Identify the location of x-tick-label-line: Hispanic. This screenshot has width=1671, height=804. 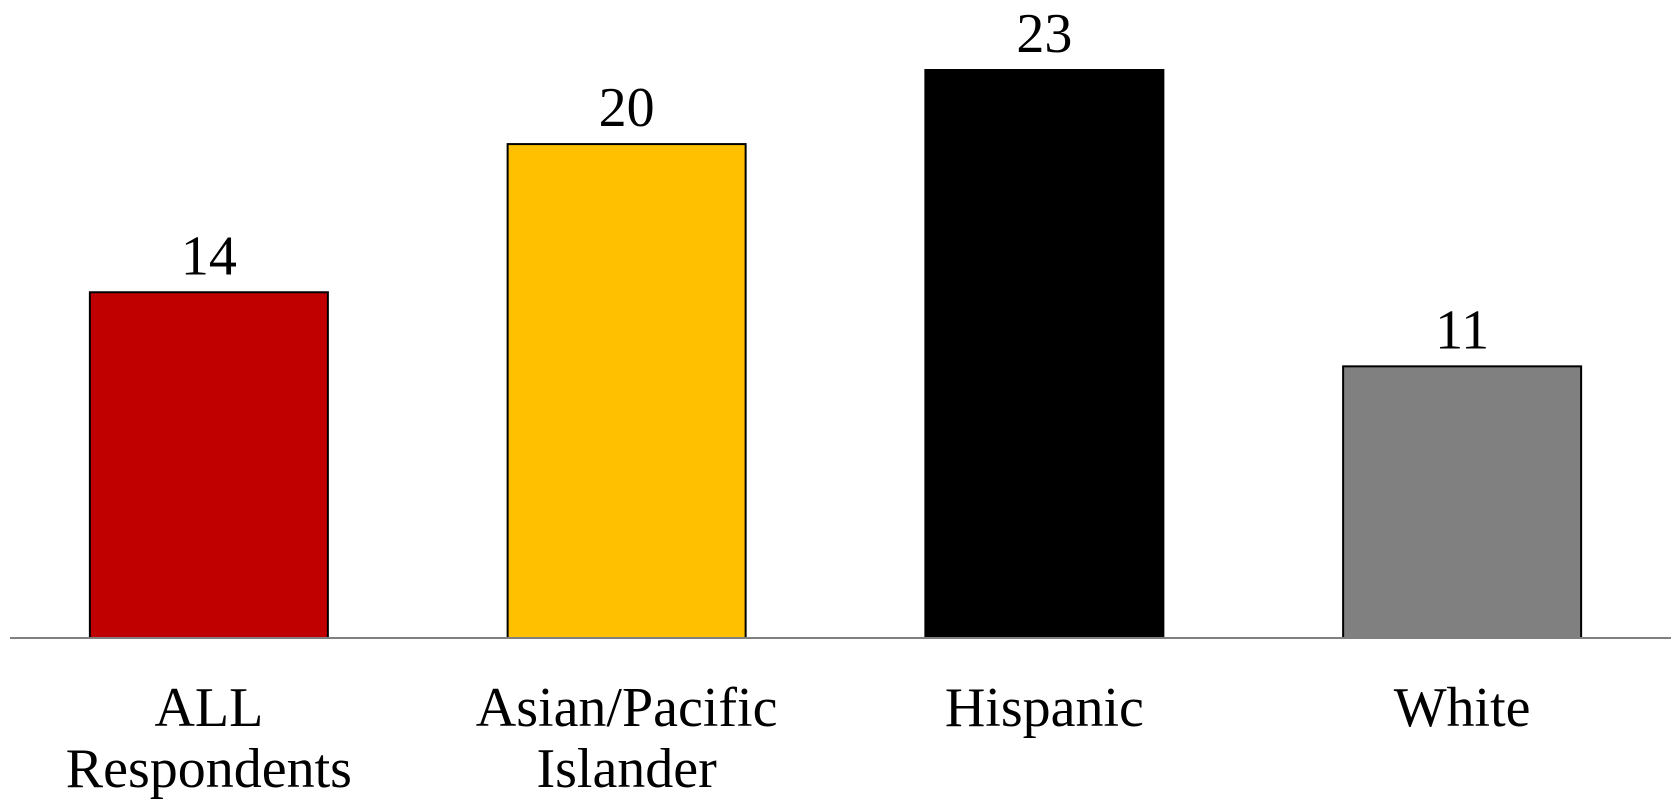
(1044, 708).